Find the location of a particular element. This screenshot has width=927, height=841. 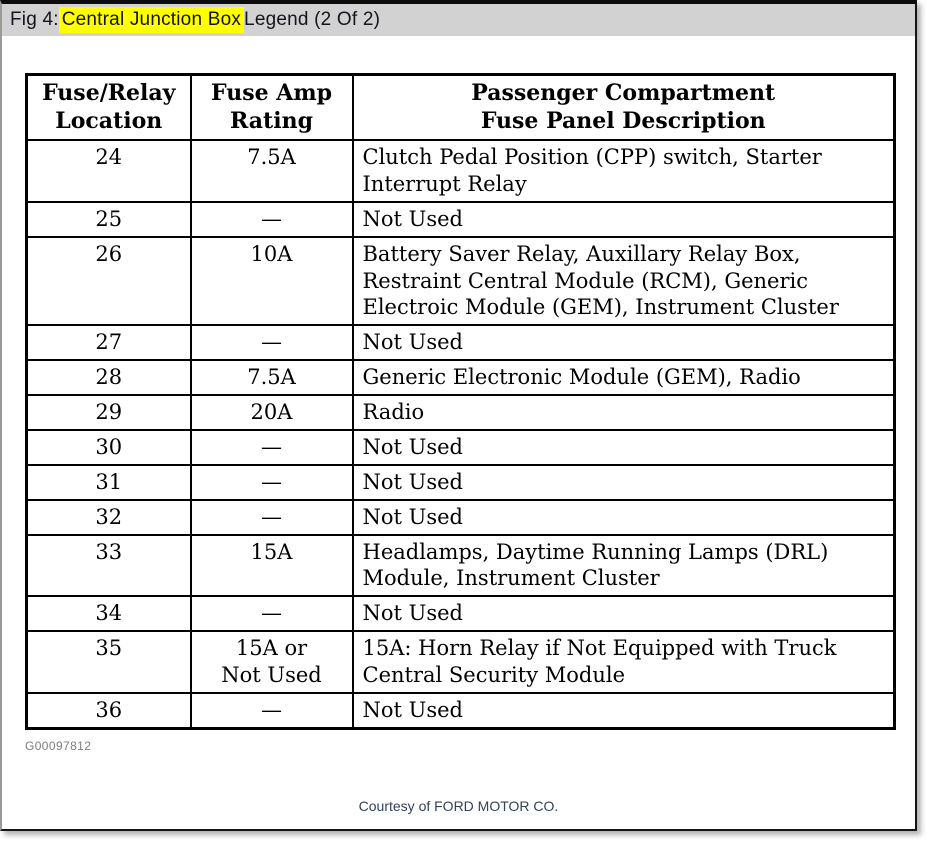

fuse-rating: 15A or Not Used is located at coordinates (271, 662).